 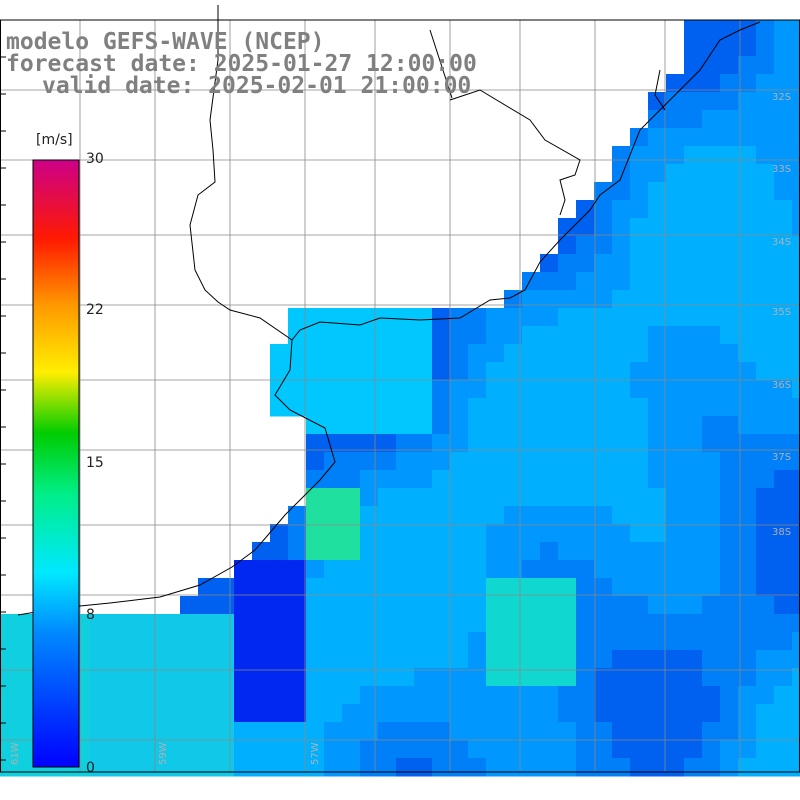 What do you see at coordinates (95, 310) in the screenshot?
I see `colorbar-tick-22: 22` at bounding box center [95, 310].